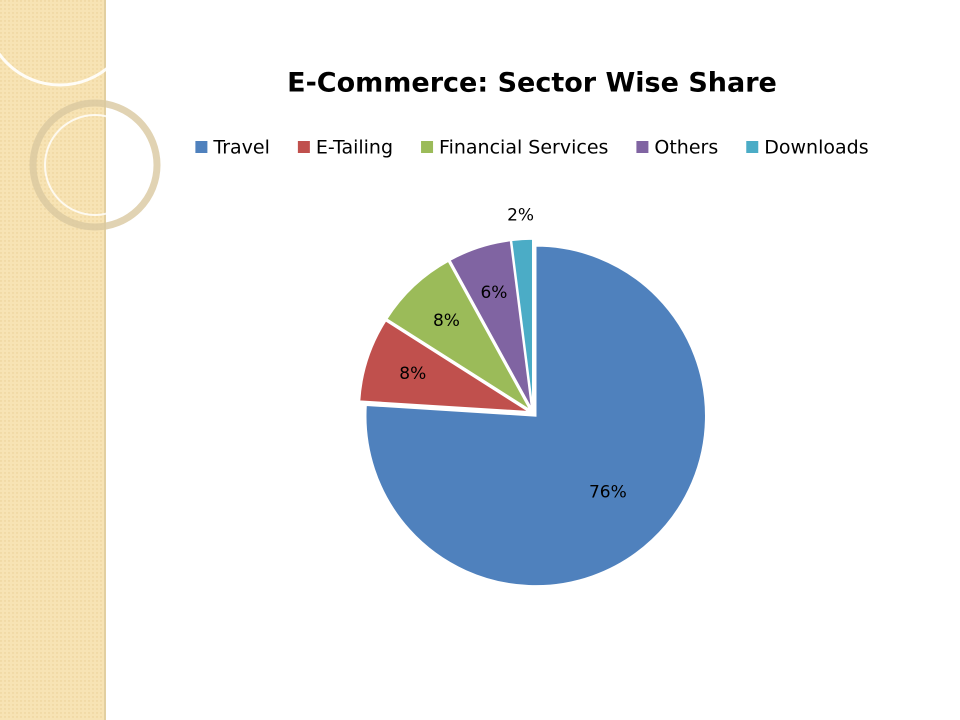  I want to click on legend-label: E-Tailing, so click(354, 148).